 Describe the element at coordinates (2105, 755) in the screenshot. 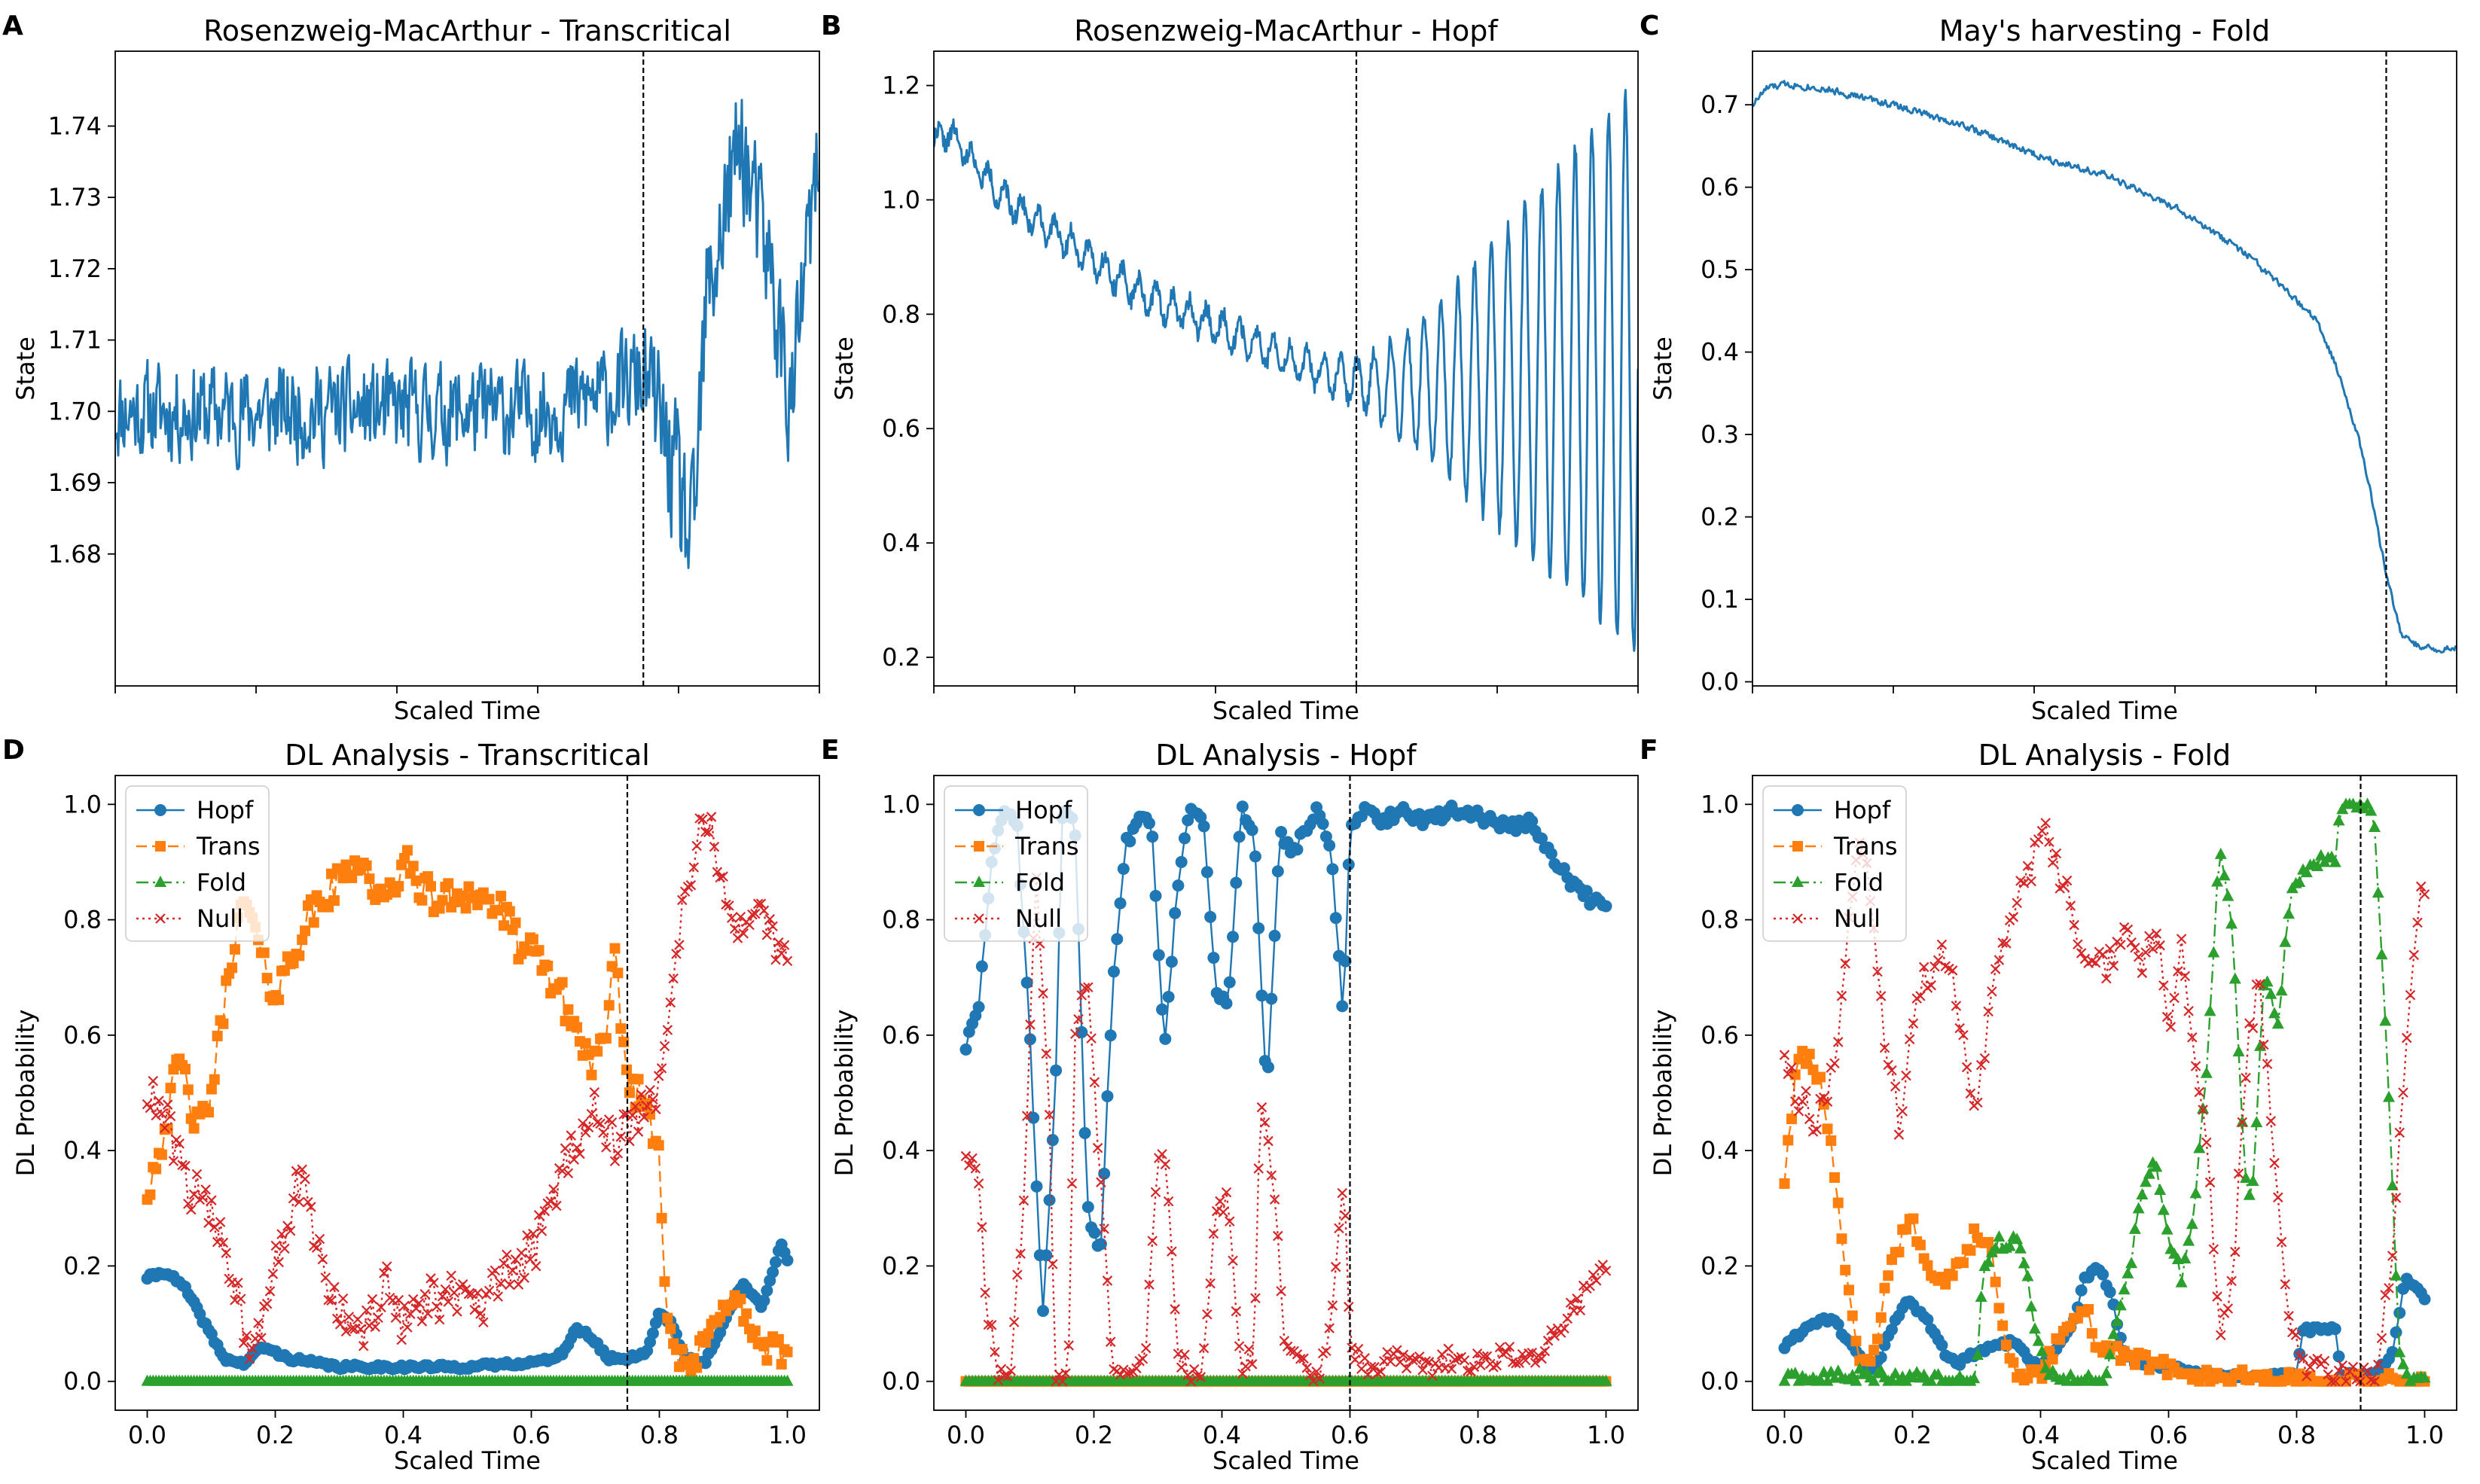

I see `chart-title: DL Analysis - Fold` at that location.